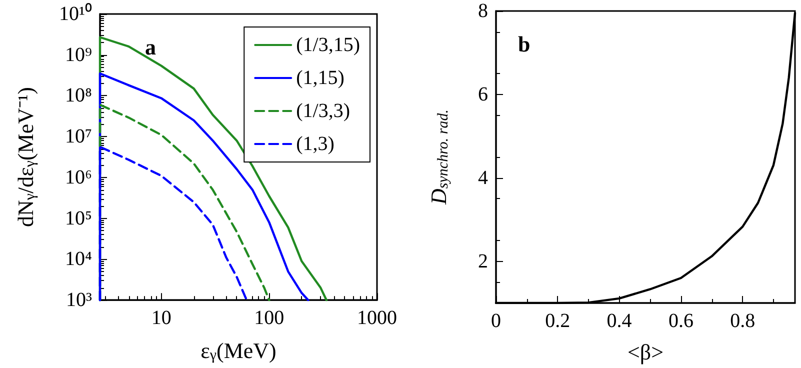 The image size is (801, 368). What do you see at coordinates (25, 157) in the screenshot?
I see `y-axis-title: dNγ/dεγ(MeV⁻¹)` at bounding box center [25, 157].